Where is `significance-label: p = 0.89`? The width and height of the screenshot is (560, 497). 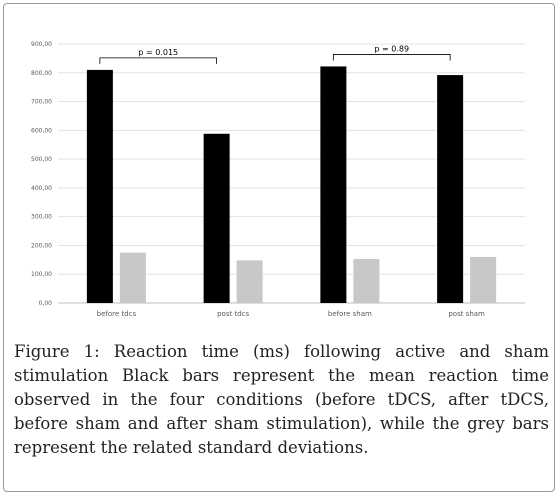
significance-label: p = 0.89 is located at coordinates (391, 48).